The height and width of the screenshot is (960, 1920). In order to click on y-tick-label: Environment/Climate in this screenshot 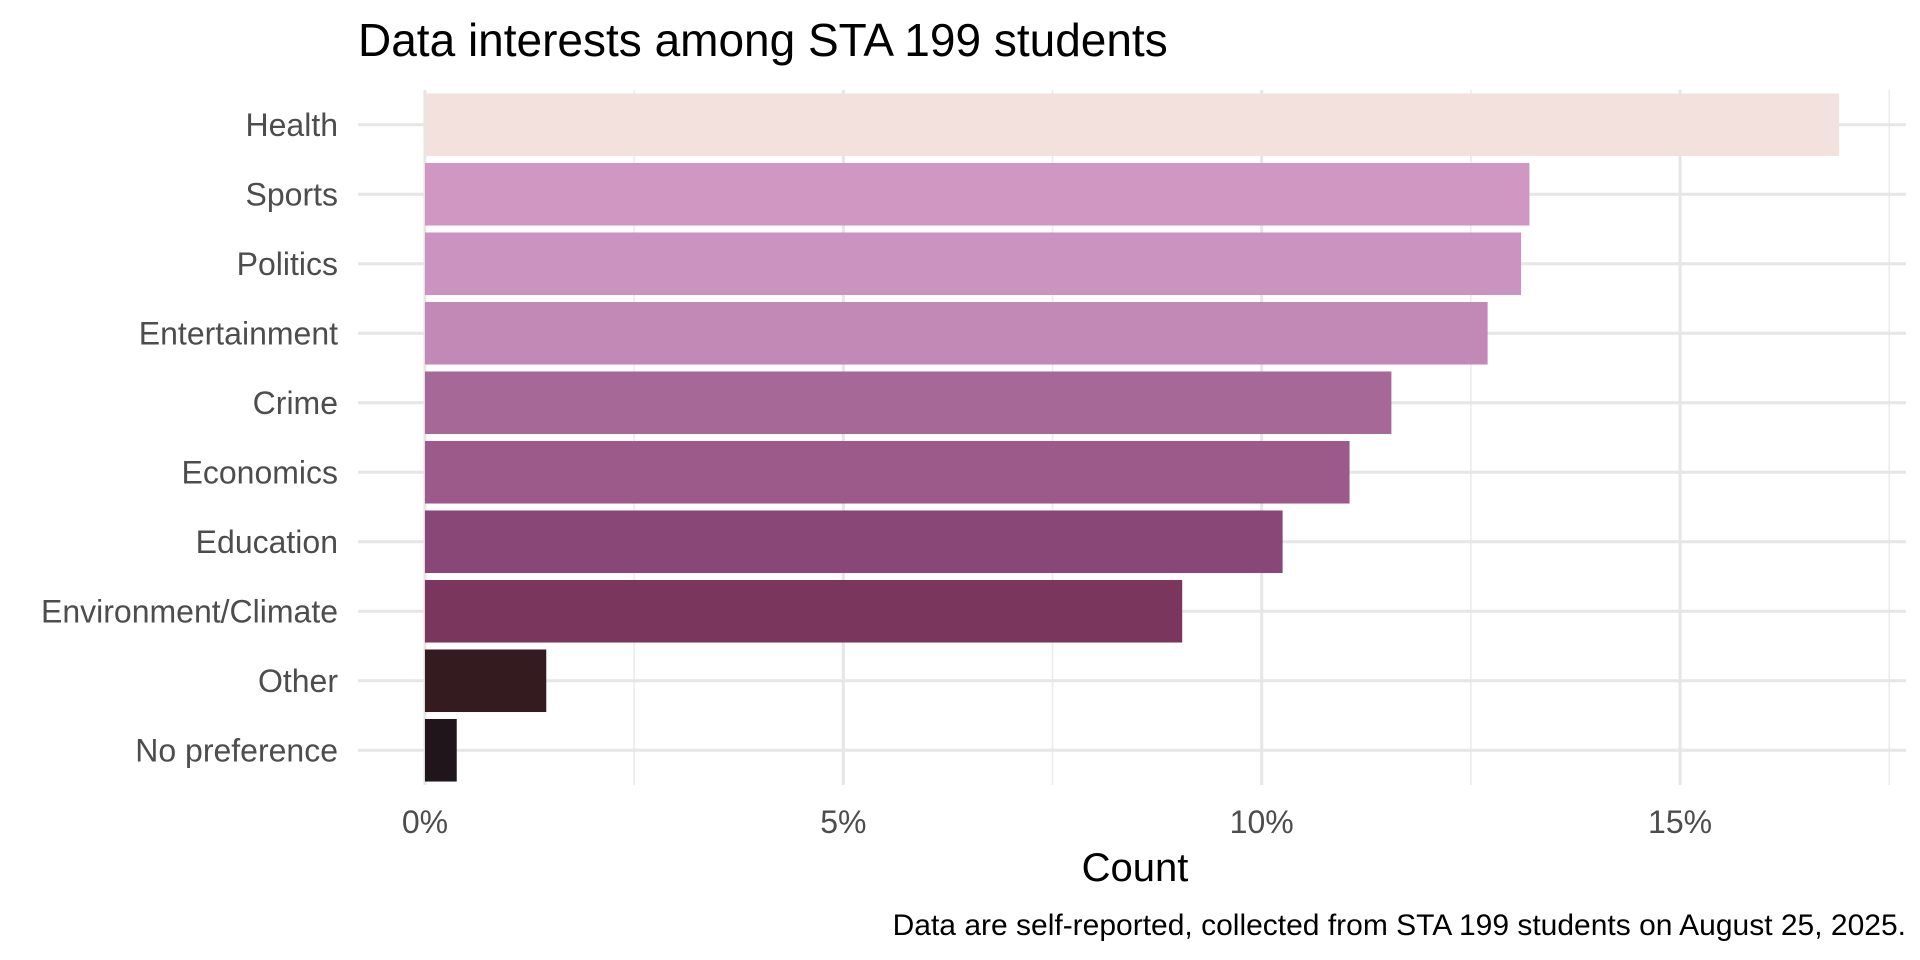, I will do `click(189, 611)`.